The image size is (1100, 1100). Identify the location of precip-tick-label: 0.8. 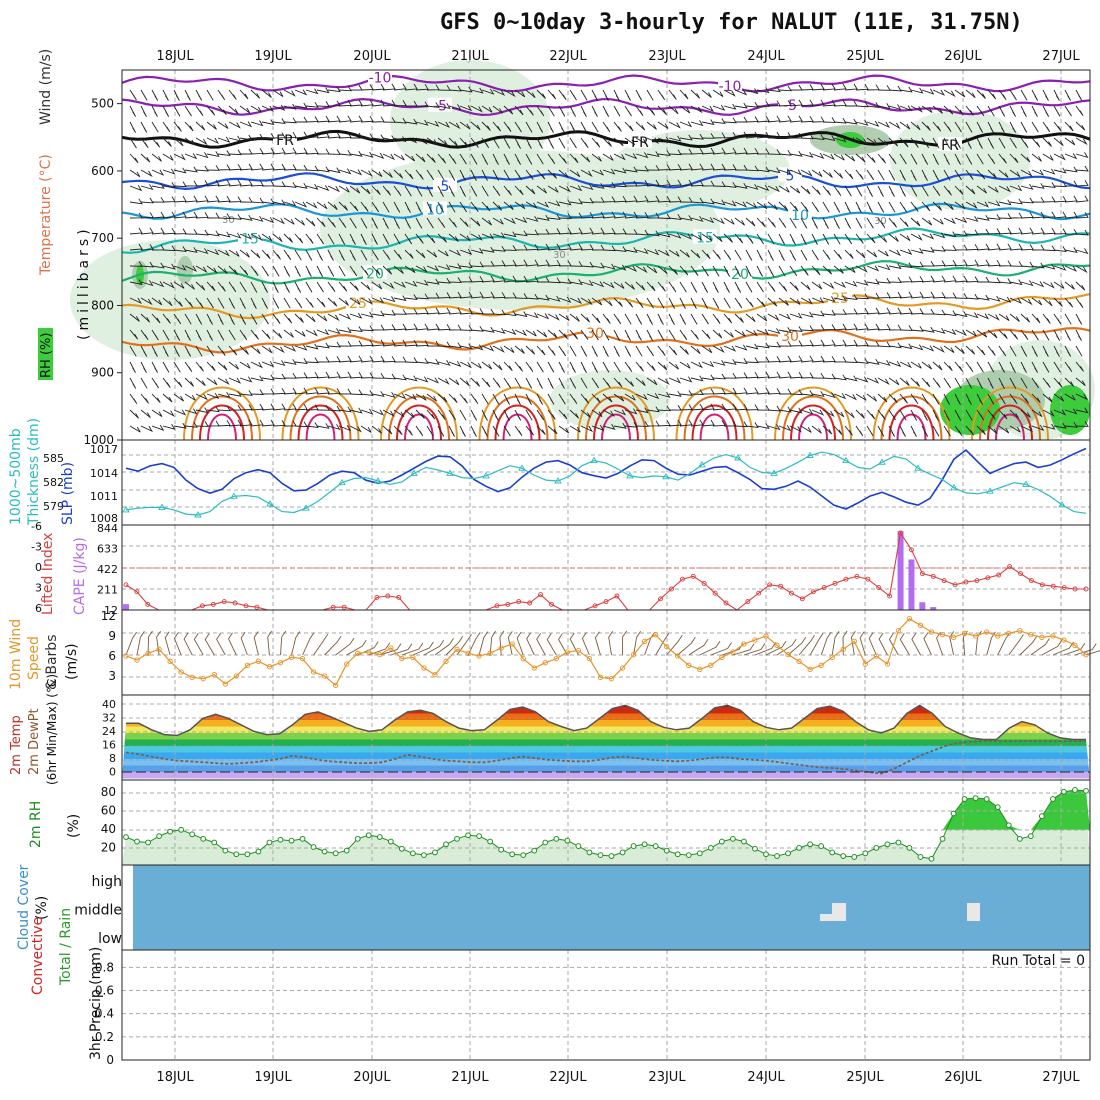
(104, 967).